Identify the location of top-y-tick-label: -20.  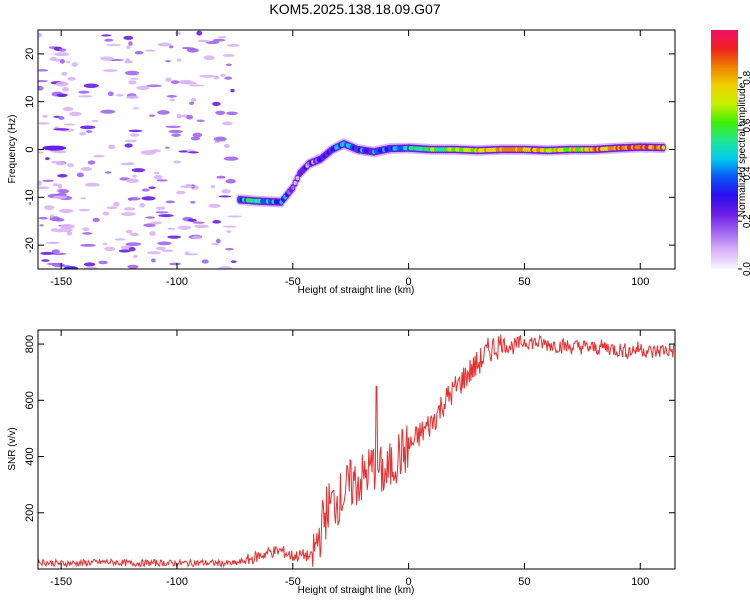
(30, 245).